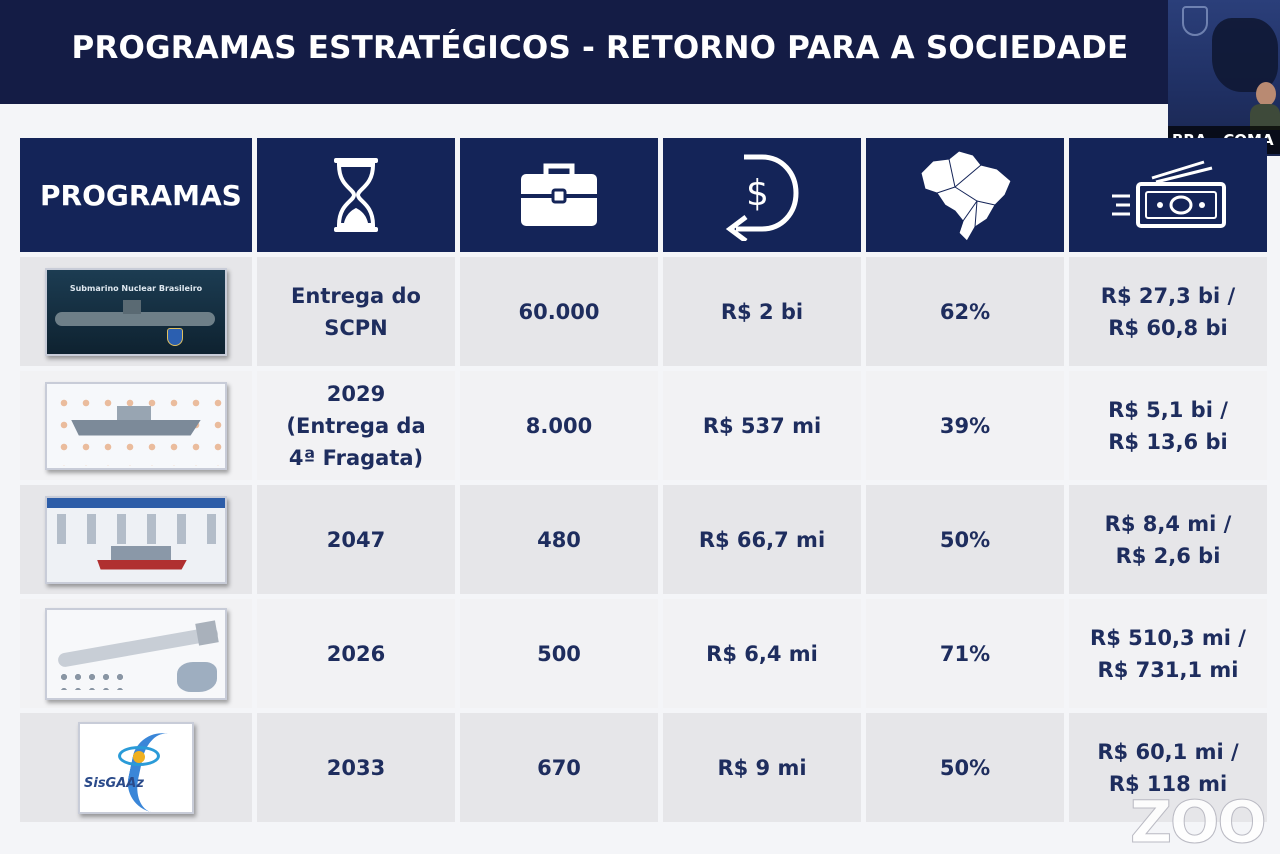 Image resolution: width=1280 pixels, height=854 pixels. What do you see at coordinates (1168, 311) in the screenshot?
I see `investment-cell: R$ 27,3 bi / R$ 60,8 bi` at bounding box center [1168, 311].